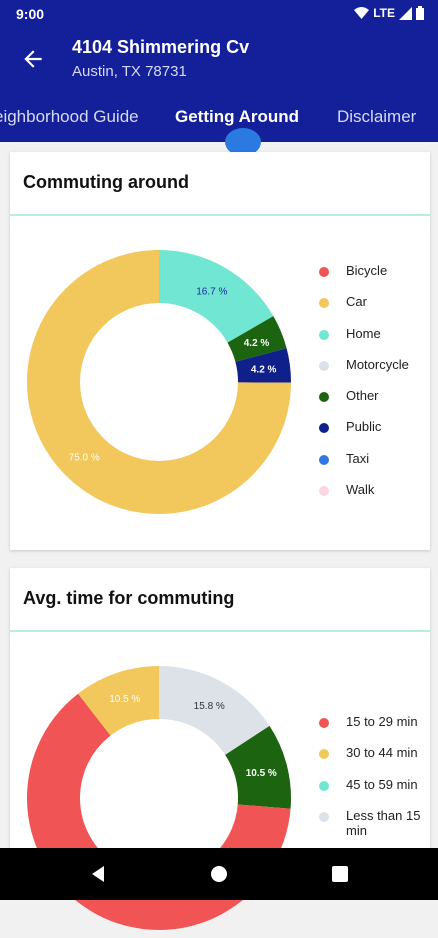 This screenshot has width=438, height=938. What do you see at coordinates (382, 721) in the screenshot?
I see `legend-label: 15 to 29 min` at bounding box center [382, 721].